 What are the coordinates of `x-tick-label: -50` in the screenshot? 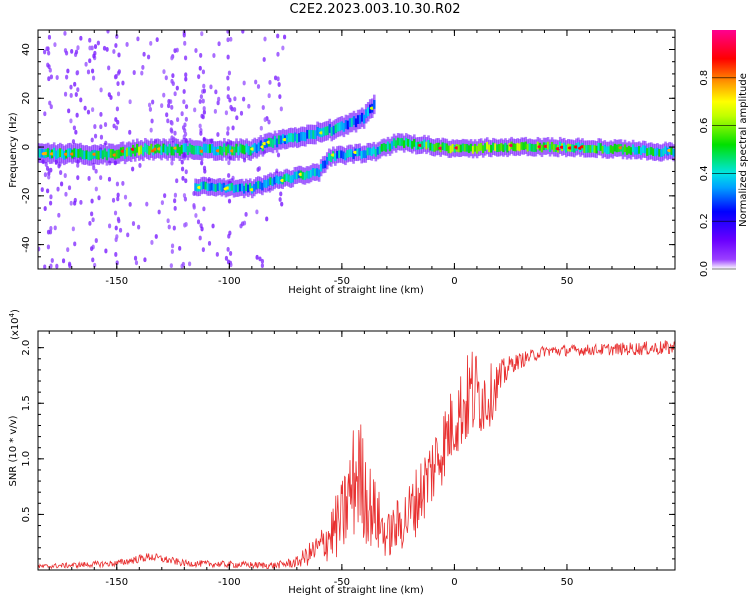 It's located at (342, 281).